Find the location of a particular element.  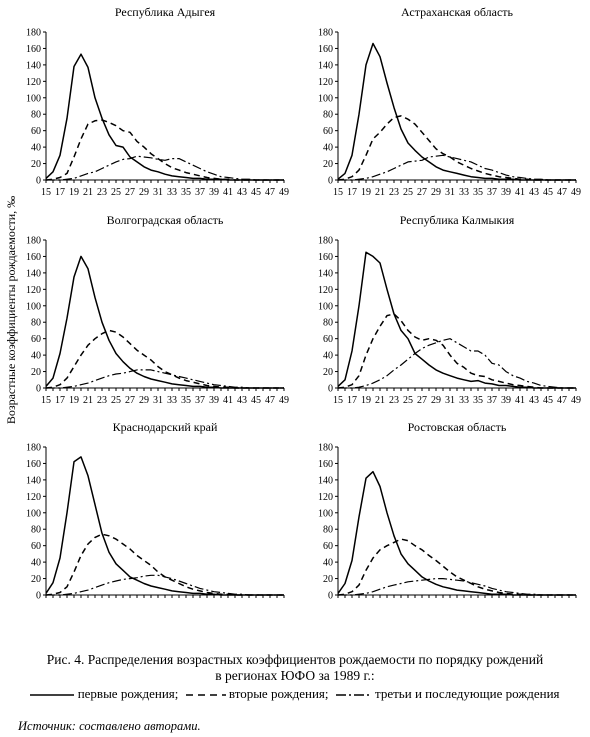

caption-line-2: в регионах ЮФО за 1989 г.: is located at coordinates (295, 675).